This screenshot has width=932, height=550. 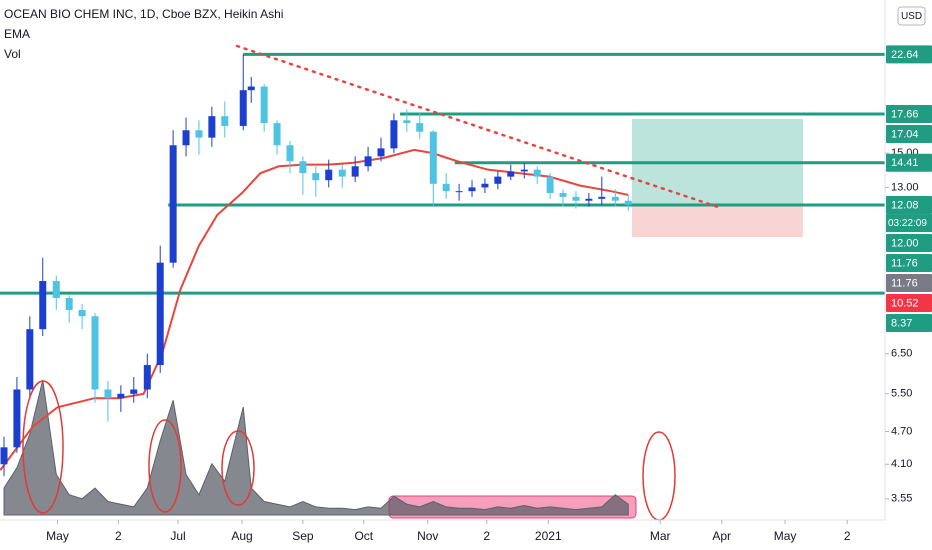 What do you see at coordinates (427, 536) in the screenshot?
I see `x-tick-label: Nov` at bounding box center [427, 536].